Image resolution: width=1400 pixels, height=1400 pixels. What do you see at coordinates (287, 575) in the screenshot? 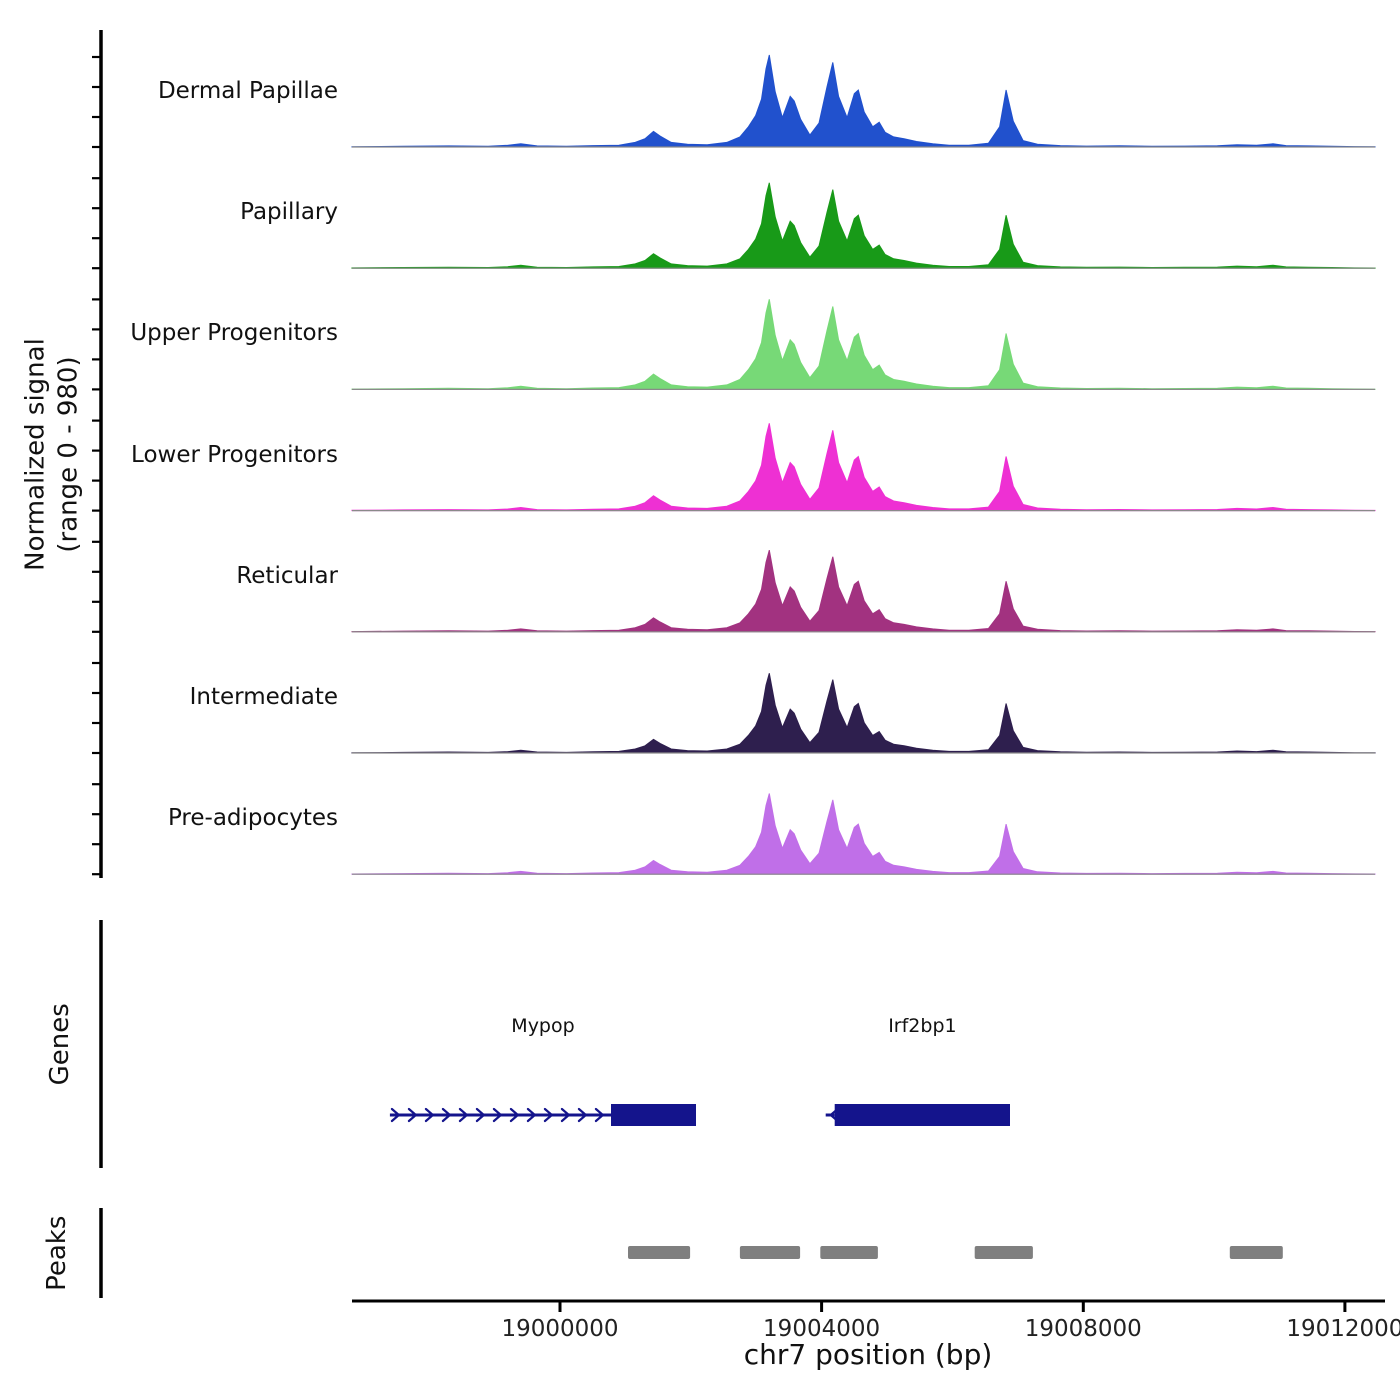
I see `track-label-reticular: Reticular` at bounding box center [287, 575].